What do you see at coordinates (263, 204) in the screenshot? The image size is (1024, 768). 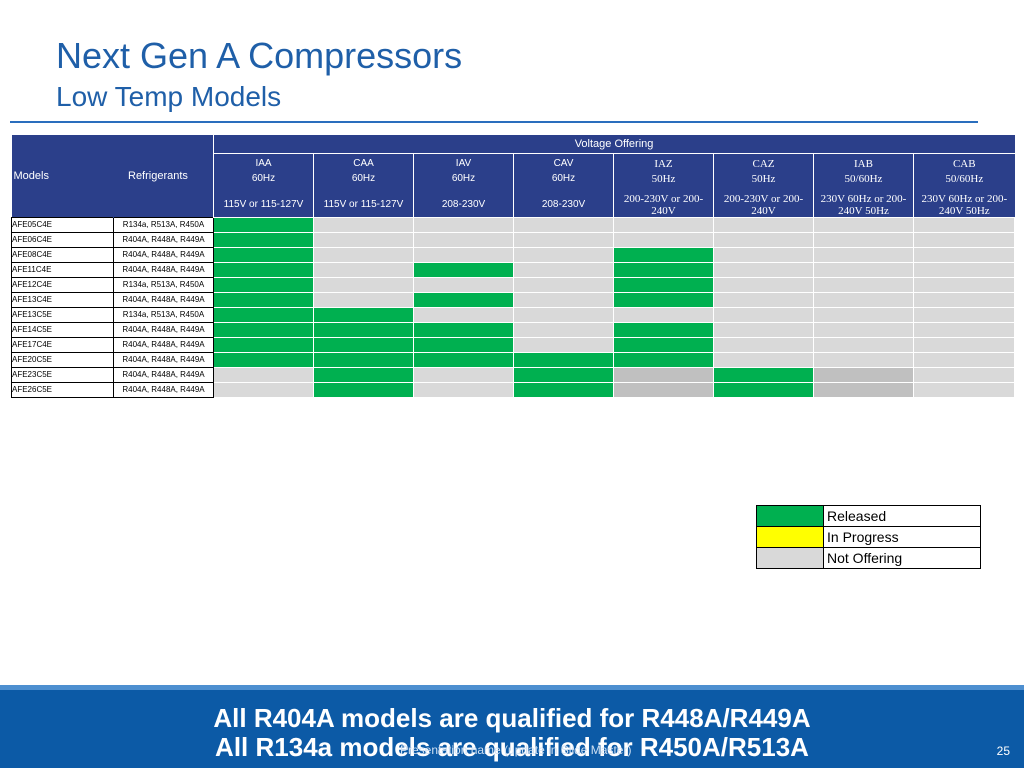 I see `column-voltage: 115V or 115-127V` at bounding box center [263, 204].